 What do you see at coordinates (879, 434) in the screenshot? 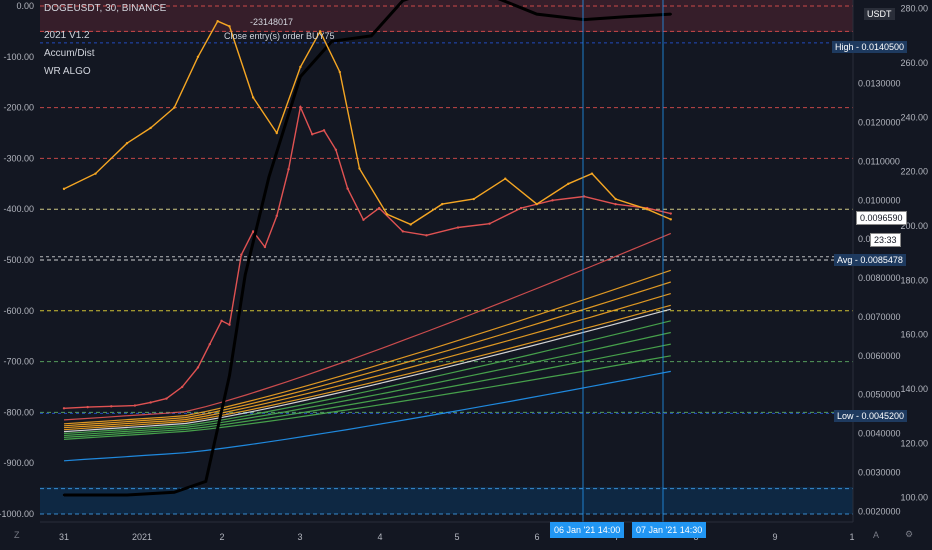
I see `y-price-tick: 0.0040000` at bounding box center [879, 434].